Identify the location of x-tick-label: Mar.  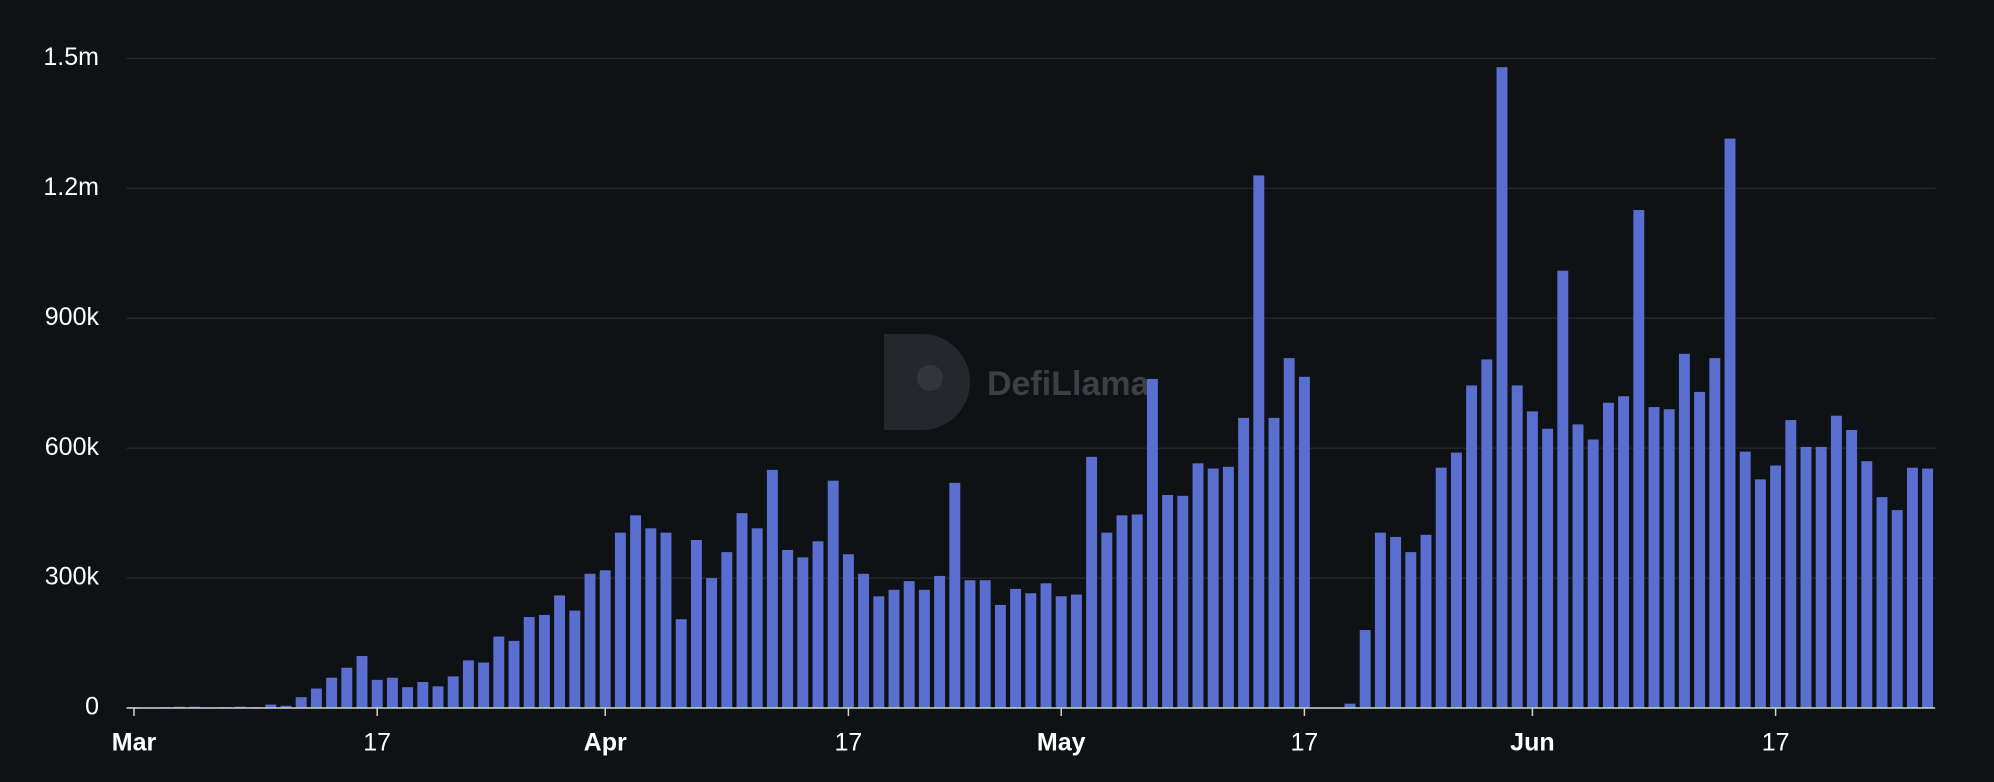
(134, 743).